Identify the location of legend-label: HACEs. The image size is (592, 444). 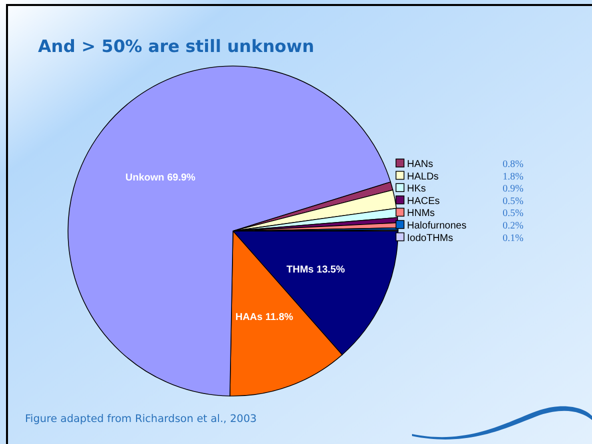
(423, 201).